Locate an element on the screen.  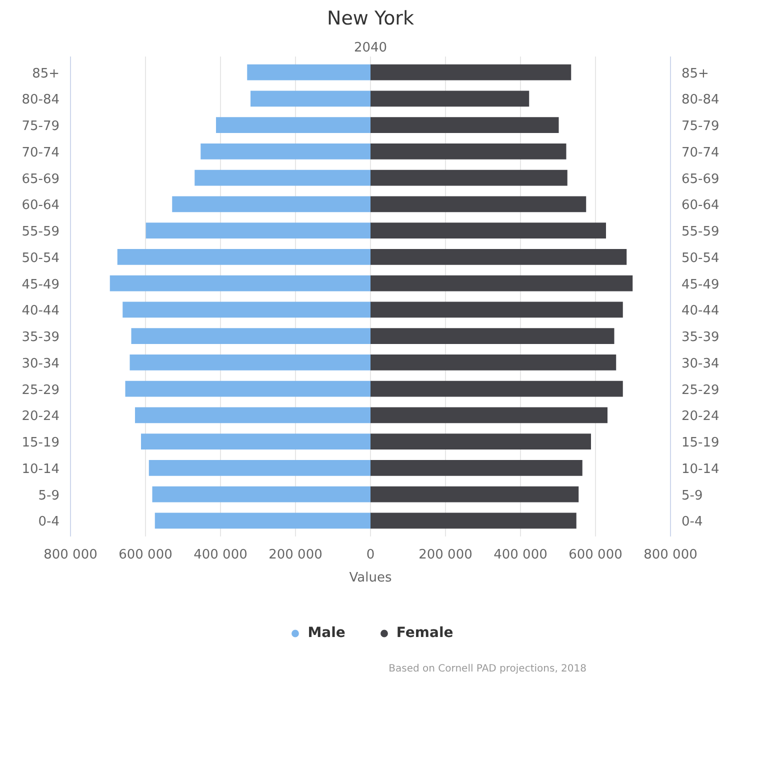
y-tick-label: 30-34 is located at coordinates (41, 364).